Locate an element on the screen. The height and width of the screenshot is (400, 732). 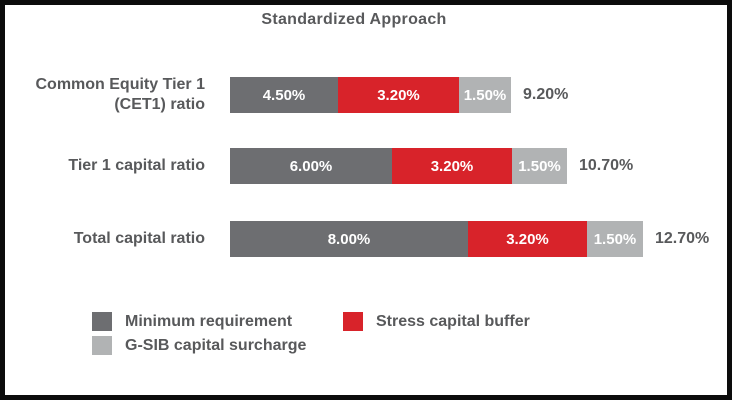
legend-item-gsib-surcharge: G-SIB capital surcharge is located at coordinates (217, 345).